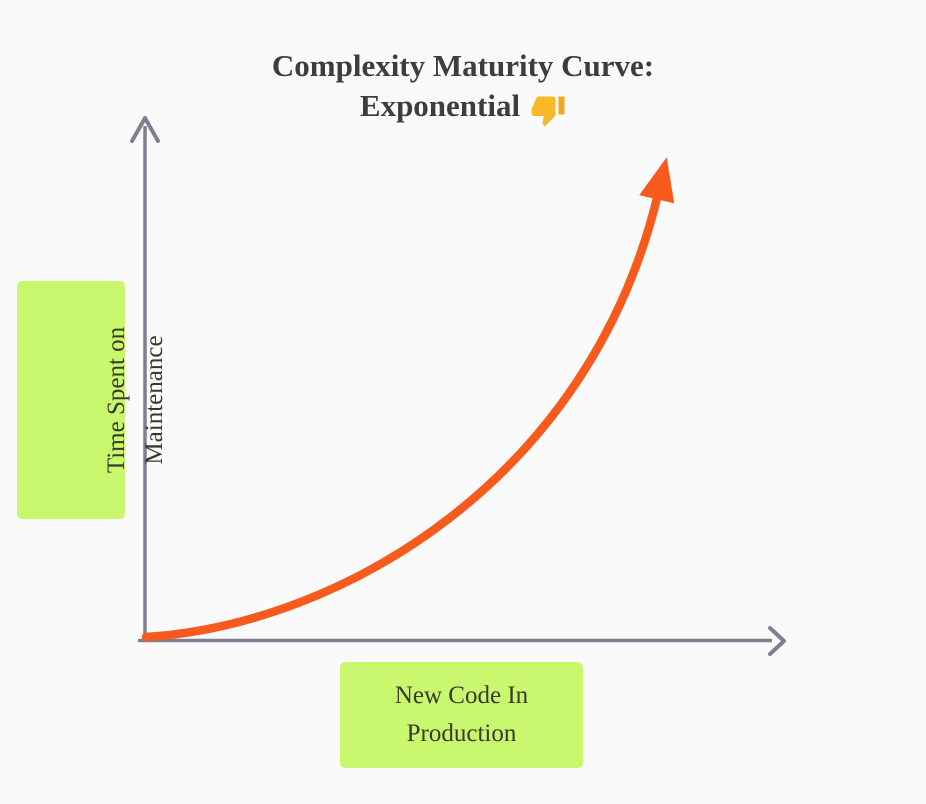 The image size is (926, 804). I want to click on x-axis-label-line2: Production, so click(461, 733).